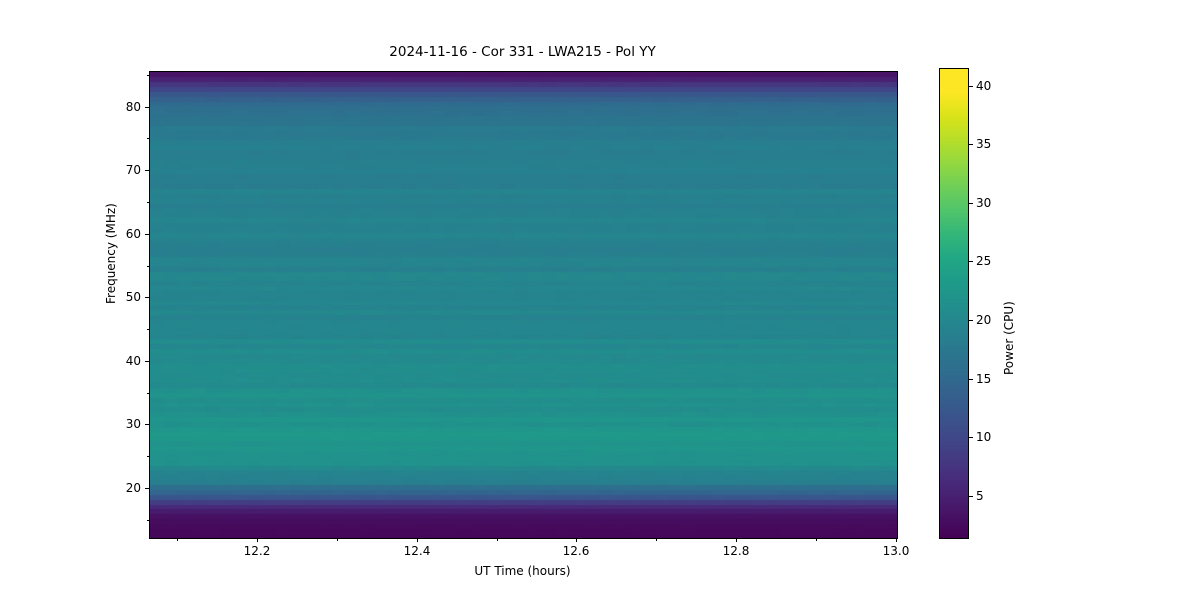  What do you see at coordinates (417, 551) in the screenshot?
I see `x-axis-tick-label: 12.4` at bounding box center [417, 551].